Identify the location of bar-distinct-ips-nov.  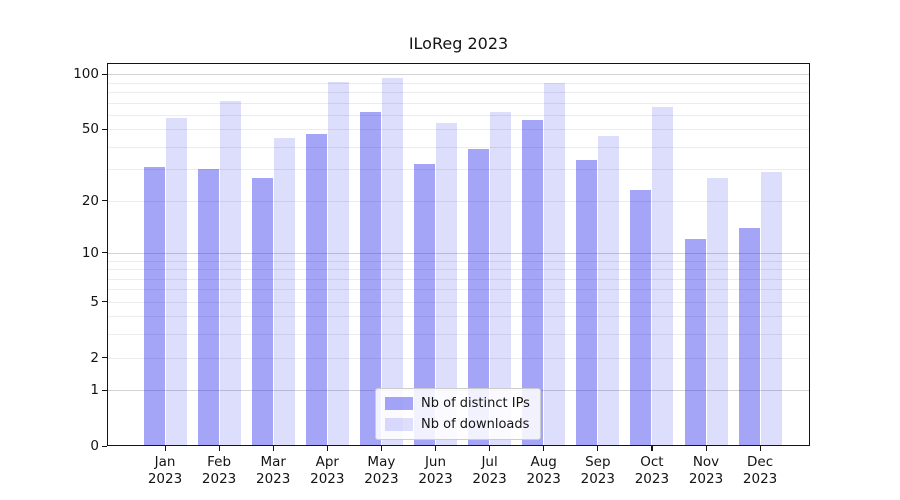
(695, 342).